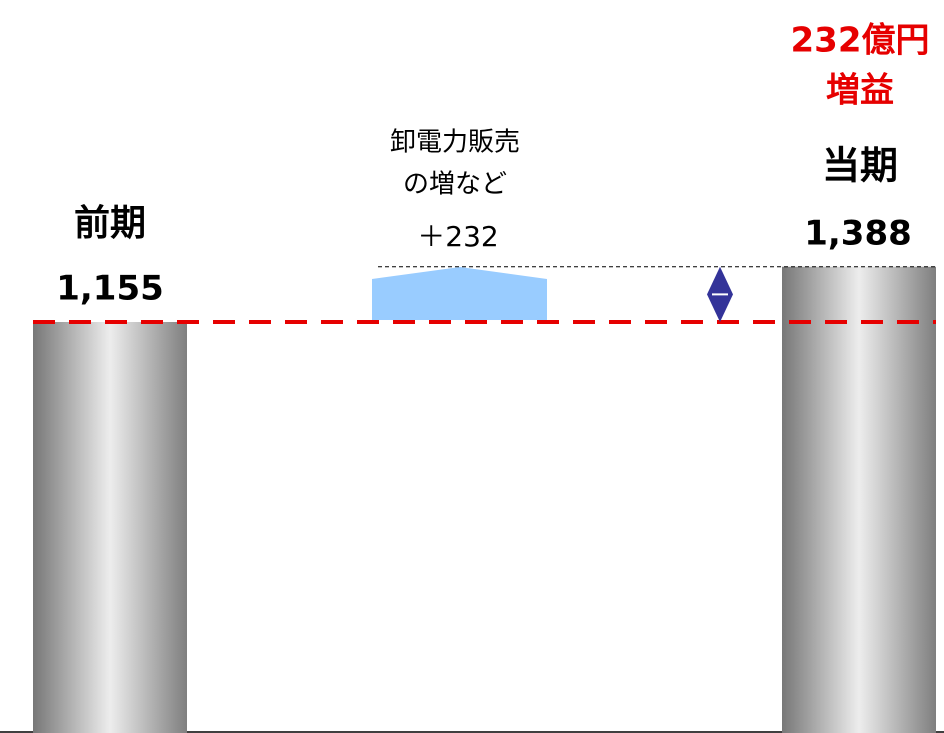 The height and width of the screenshot is (733, 944). Describe the element at coordinates (110, 289) in the screenshot. I see `value-label: 1,155` at that location.